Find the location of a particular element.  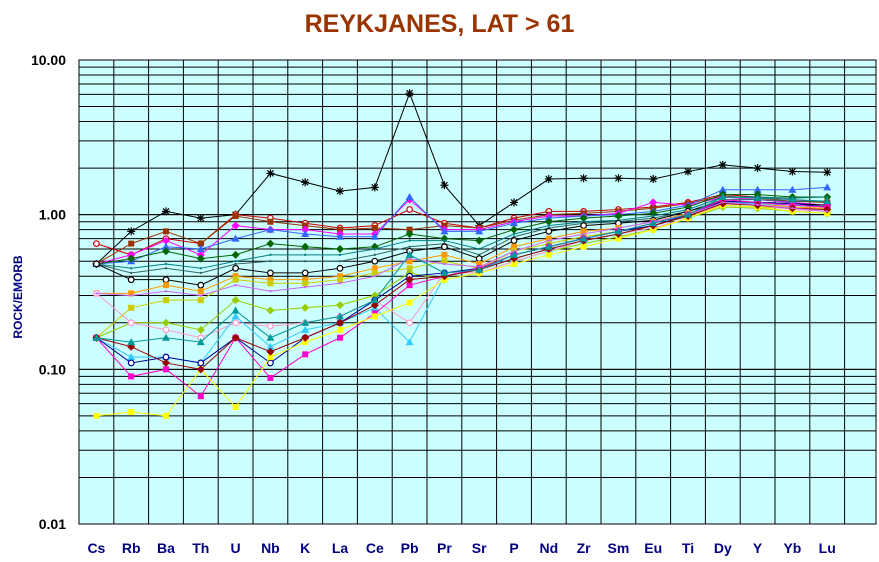

y-tick-label: 1.00 is located at coordinates (52, 215).